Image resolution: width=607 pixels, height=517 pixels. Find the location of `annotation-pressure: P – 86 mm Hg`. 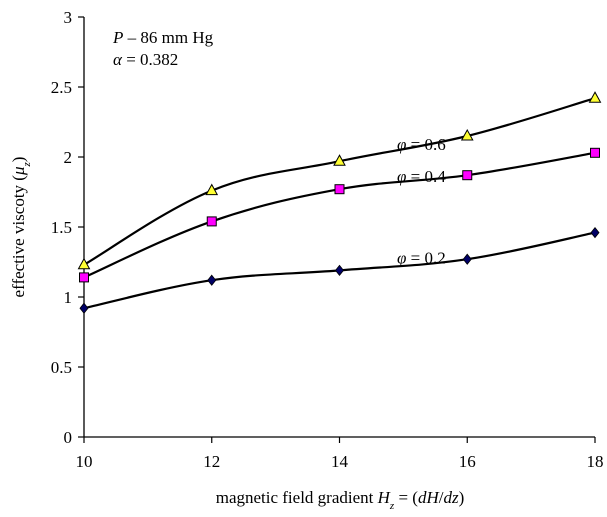

annotation-pressure: P – 86 mm Hg is located at coordinates (163, 37).